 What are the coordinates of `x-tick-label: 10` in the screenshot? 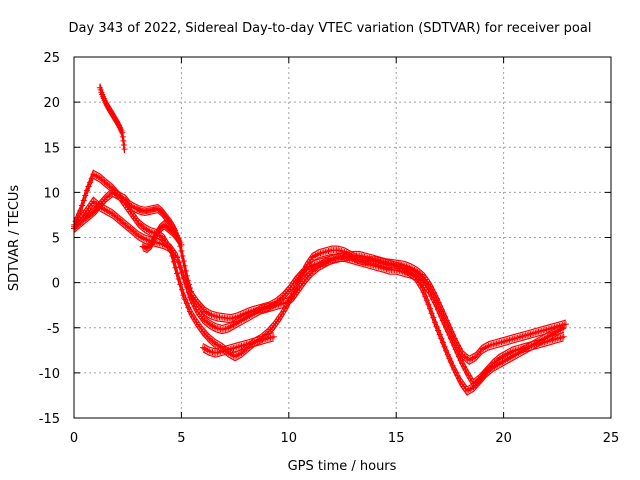 It's located at (289, 438).